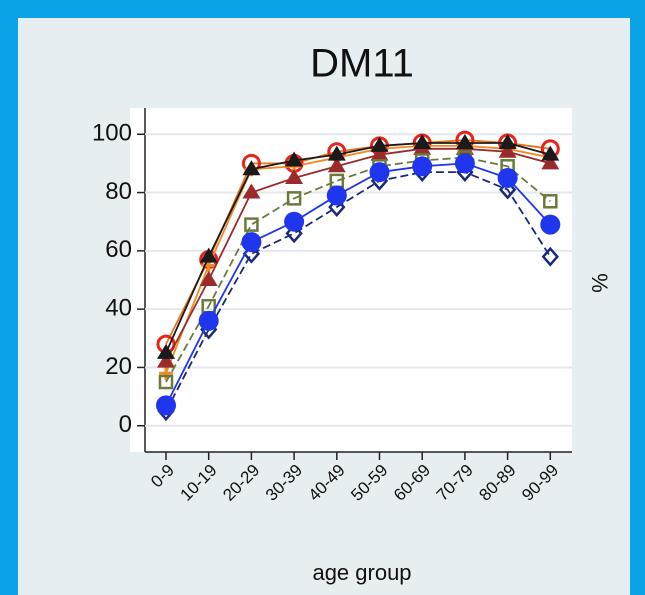  Describe the element at coordinates (455, 483) in the screenshot. I see `x-tick-label: 70-79` at that location.